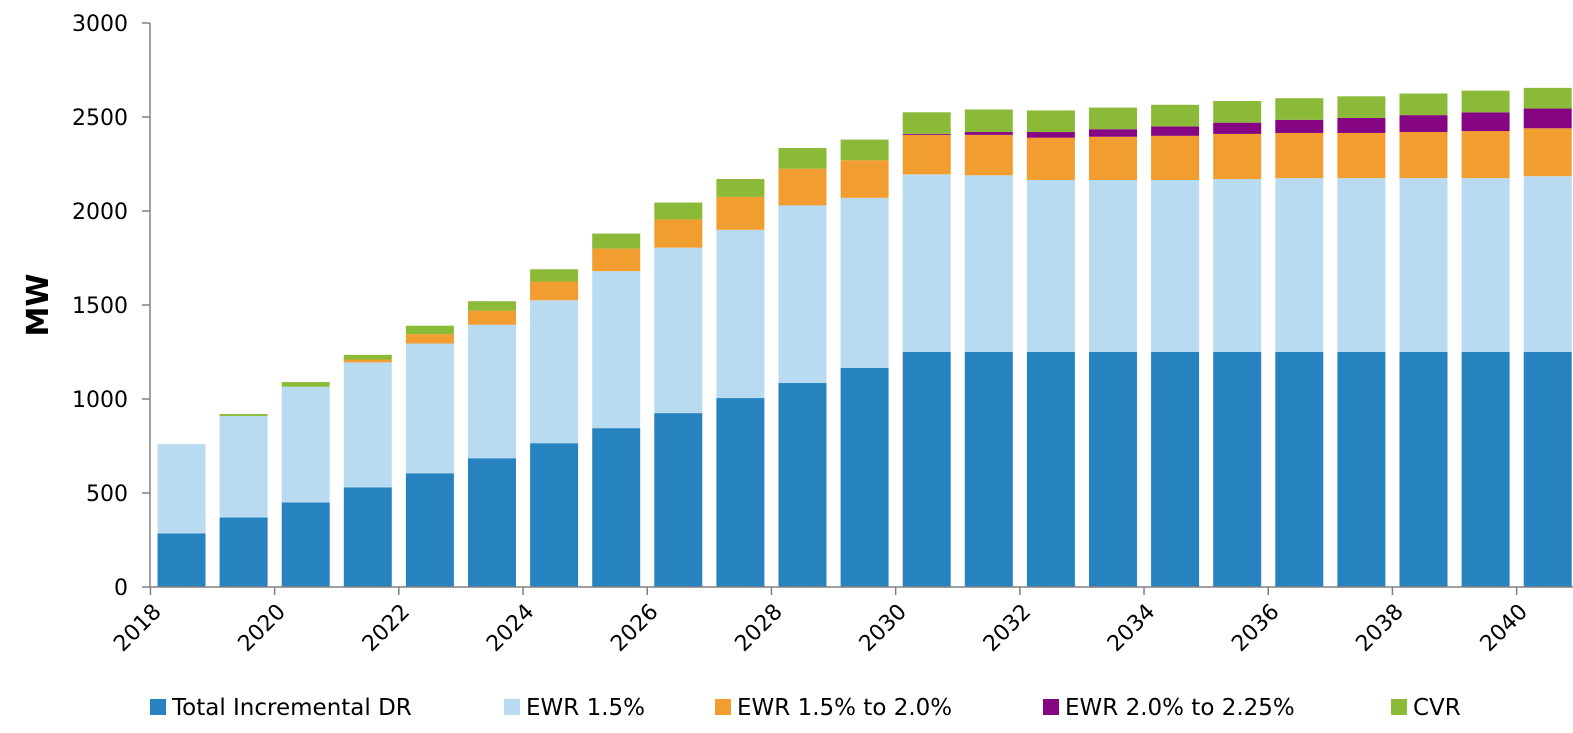 The height and width of the screenshot is (733, 1573). What do you see at coordinates (386, 628) in the screenshot?
I see `x-tick-label: 2022` at bounding box center [386, 628].